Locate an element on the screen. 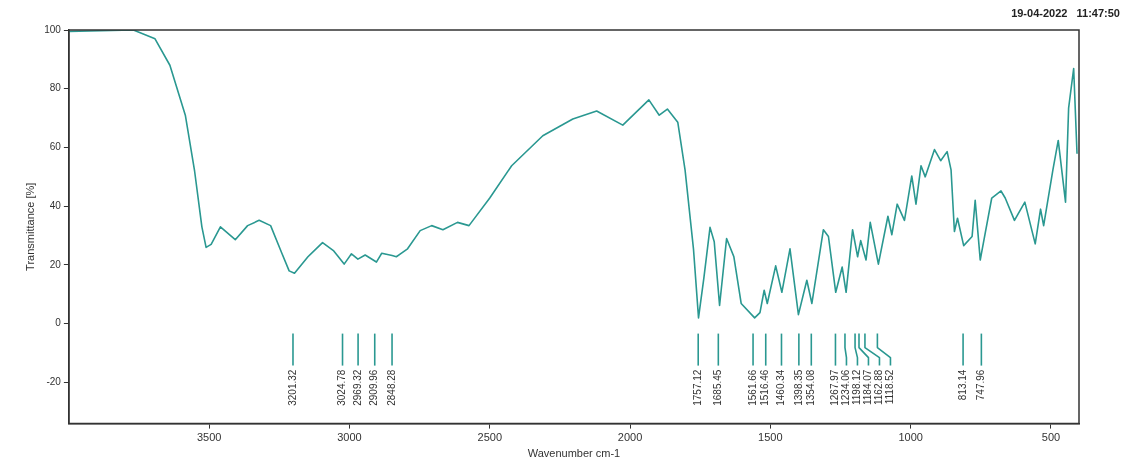  annotation: 1561.66 is located at coordinates (752, 387).